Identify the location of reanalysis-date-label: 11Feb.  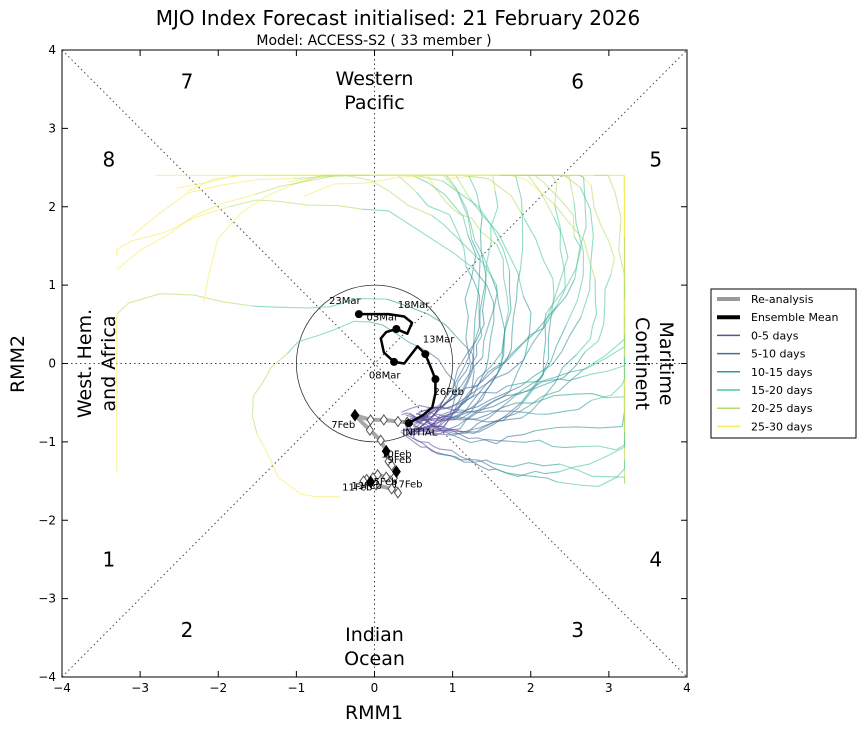
(357, 487).